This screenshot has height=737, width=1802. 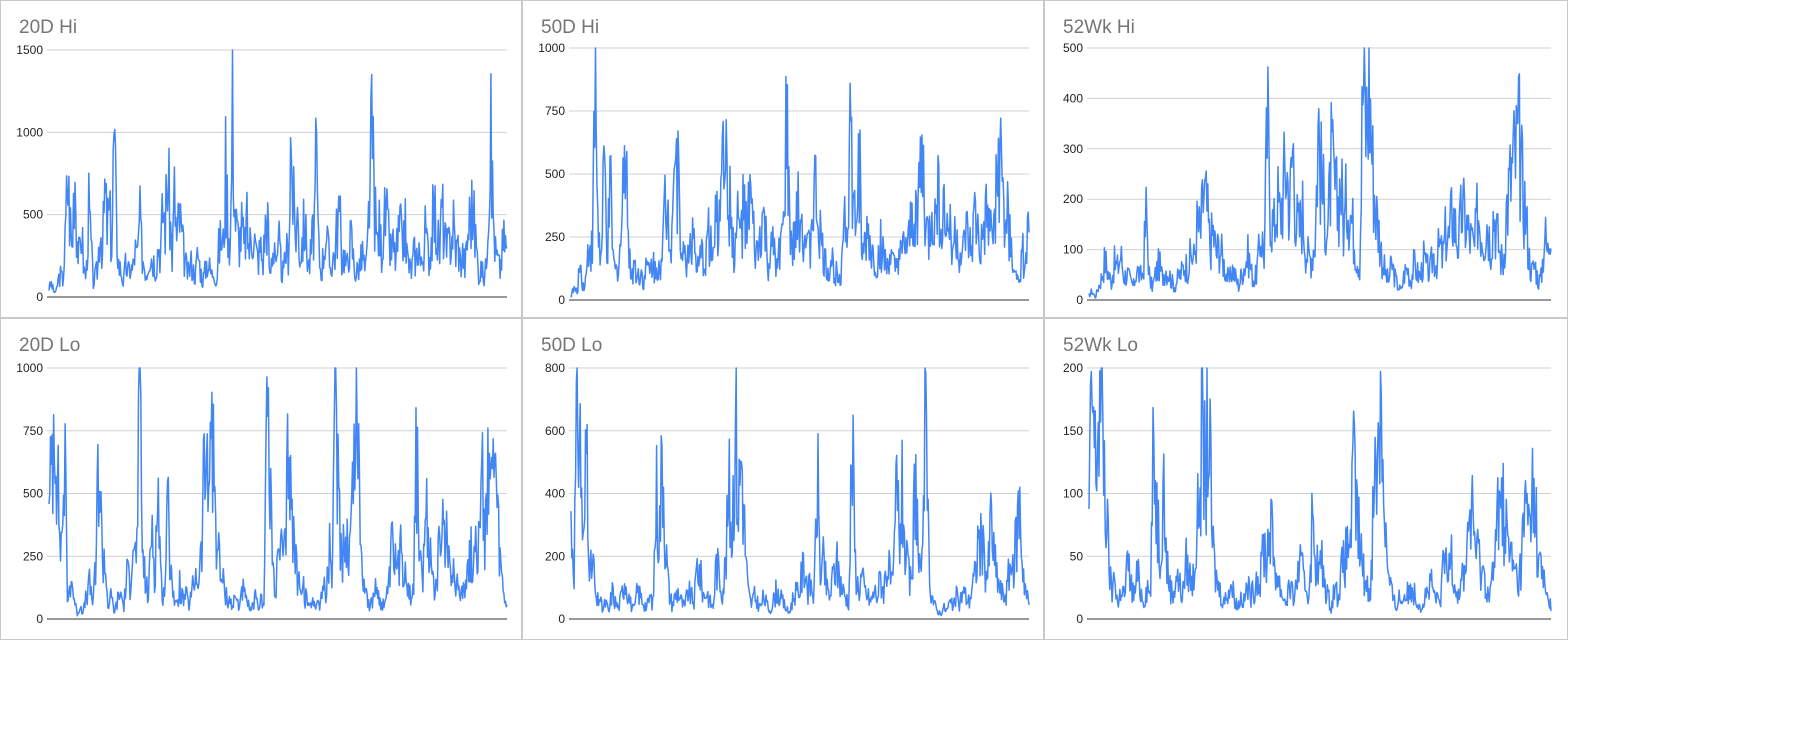 I want to click on y-tick-label: 600, so click(x=555, y=431).